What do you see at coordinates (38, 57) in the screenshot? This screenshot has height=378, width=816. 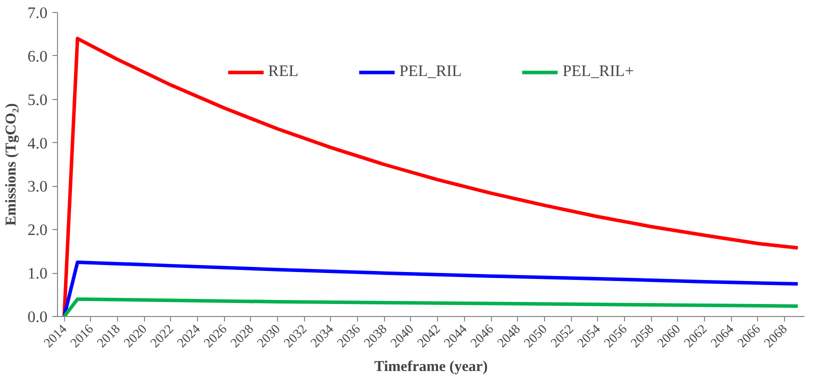 I see `y-tick-label: 6.0` at bounding box center [38, 57].